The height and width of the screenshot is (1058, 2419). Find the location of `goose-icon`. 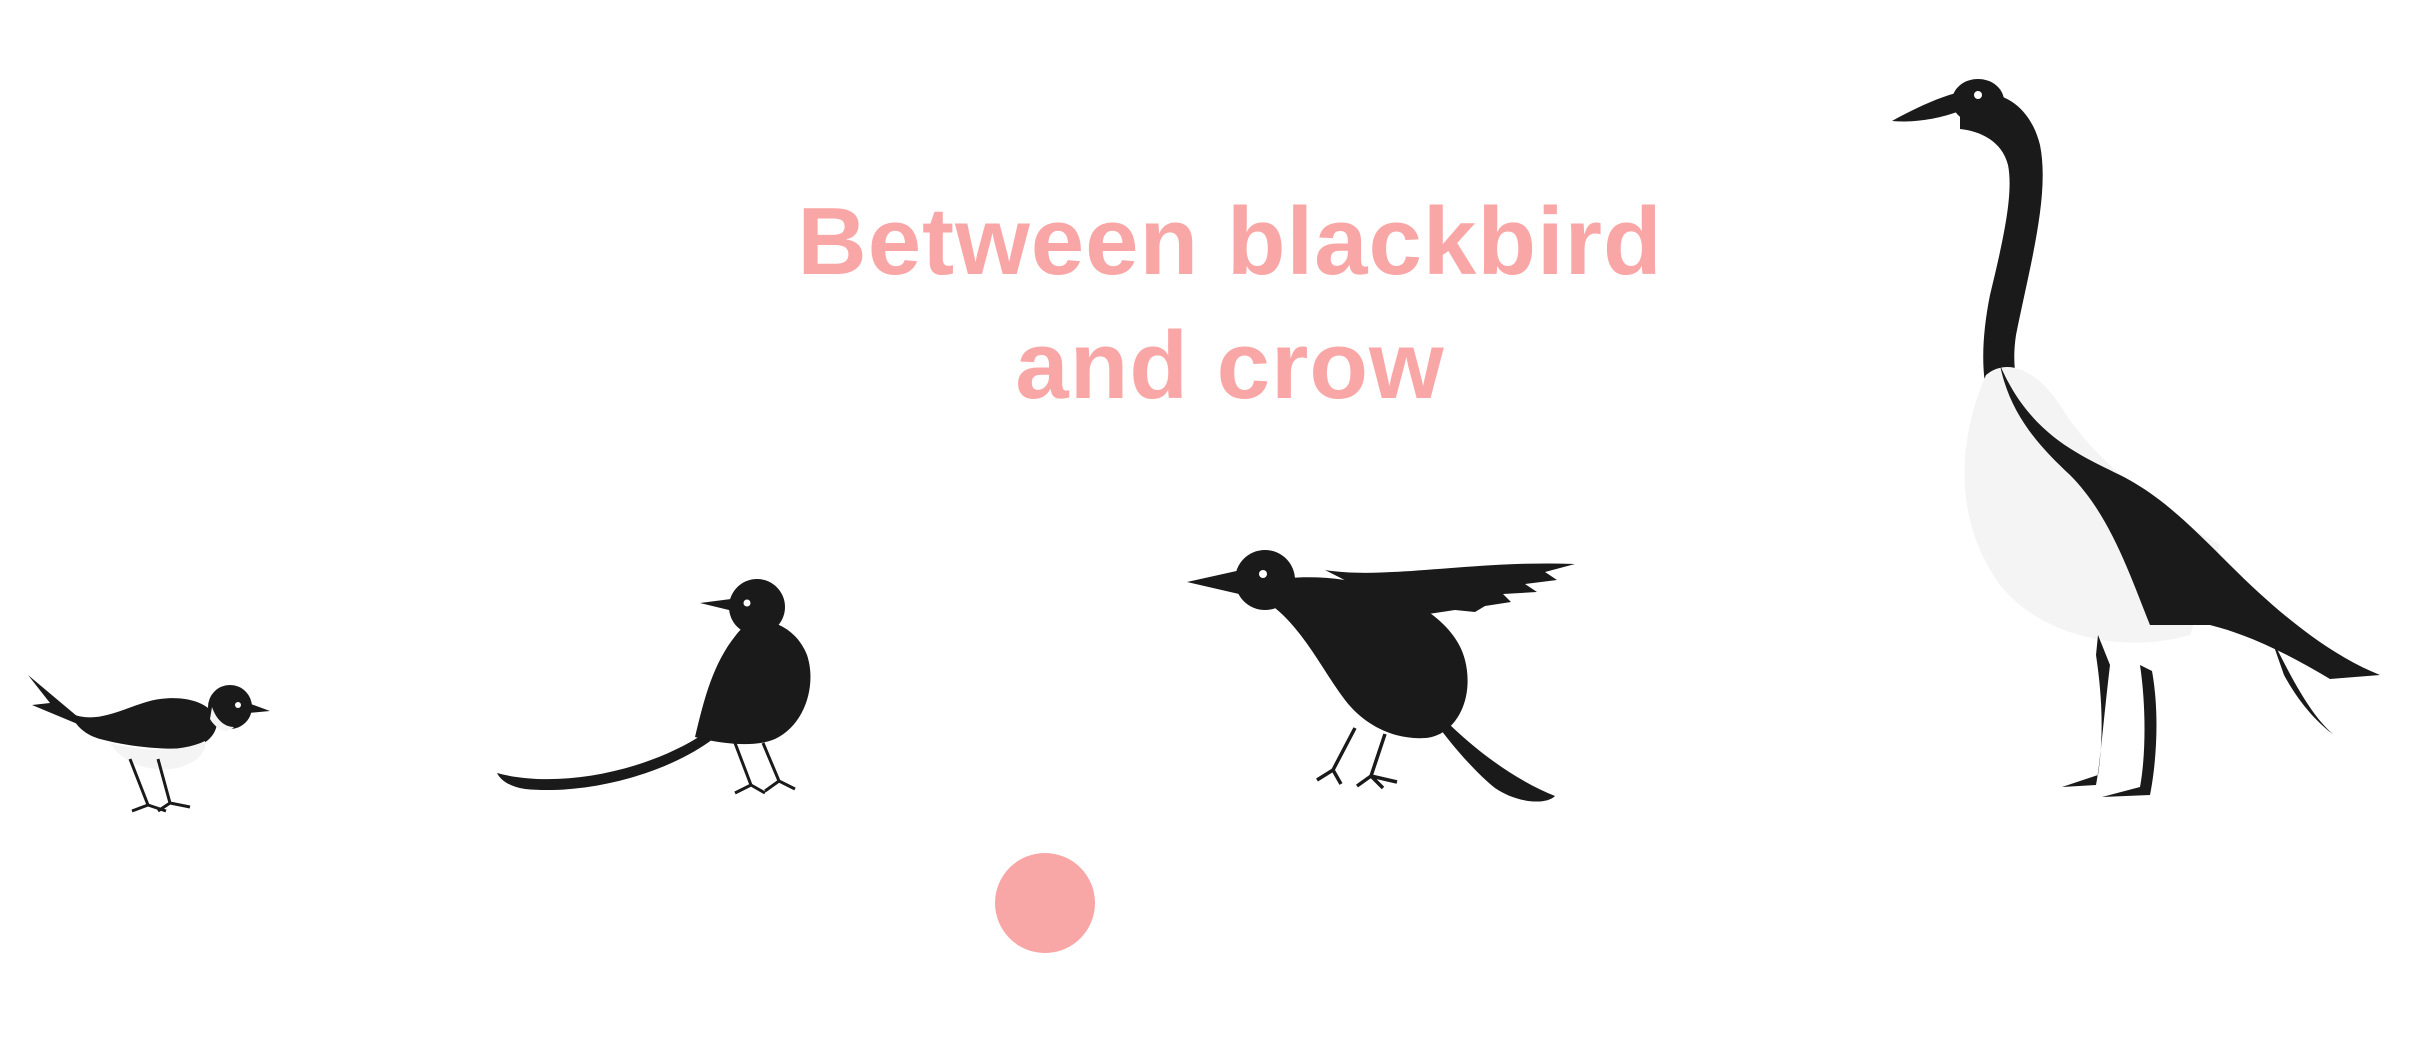

goose-icon is located at coordinates (2140, 445).